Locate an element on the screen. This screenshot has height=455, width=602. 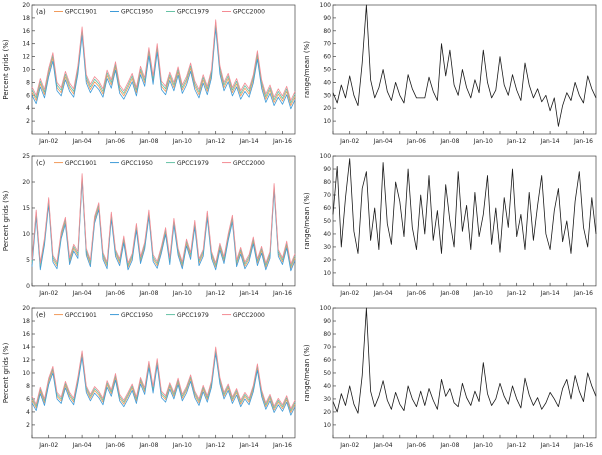
y-tick-label: 70 is located at coordinates (327, 44).